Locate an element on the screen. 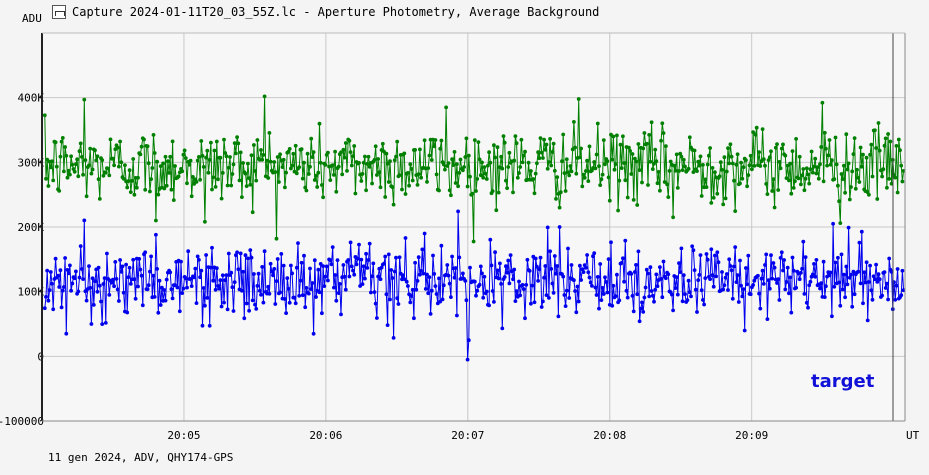 This screenshot has height=475, width=929. y-tick-label: 400K is located at coordinates (31, 98).